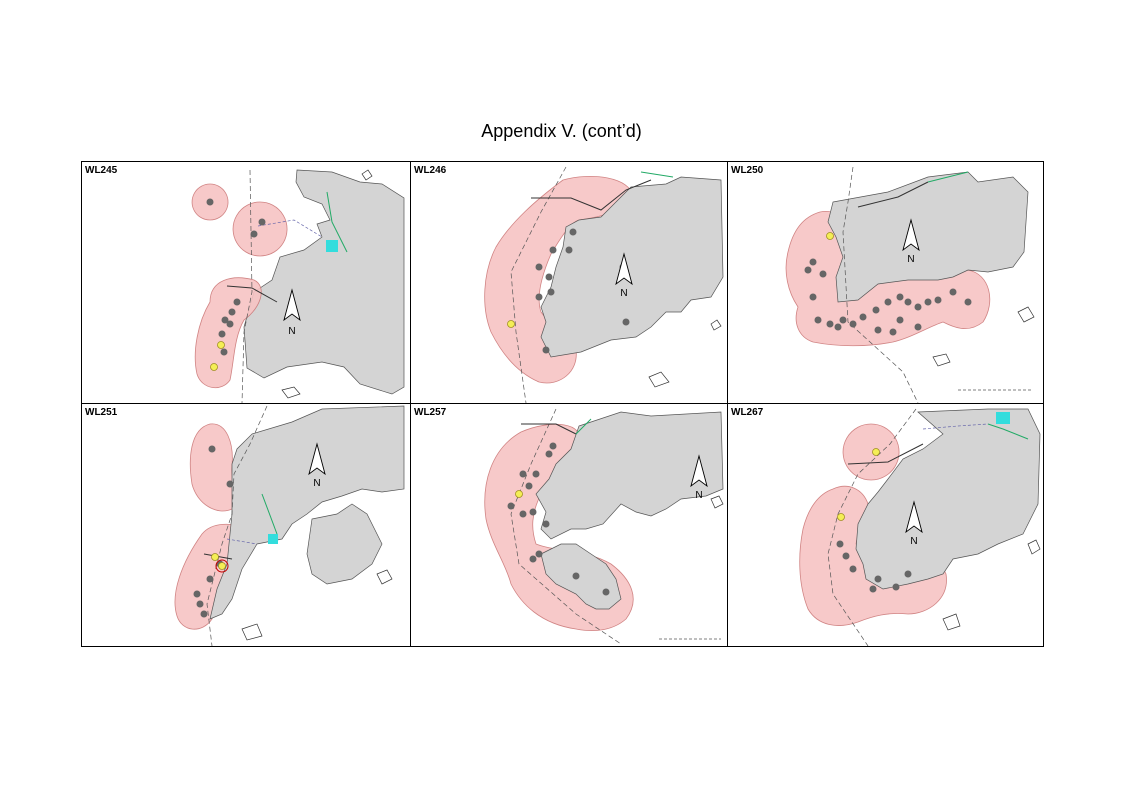 The image size is (1123, 794). Describe the element at coordinates (747, 170) in the screenshot. I see `panel-label: WL250` at that location.